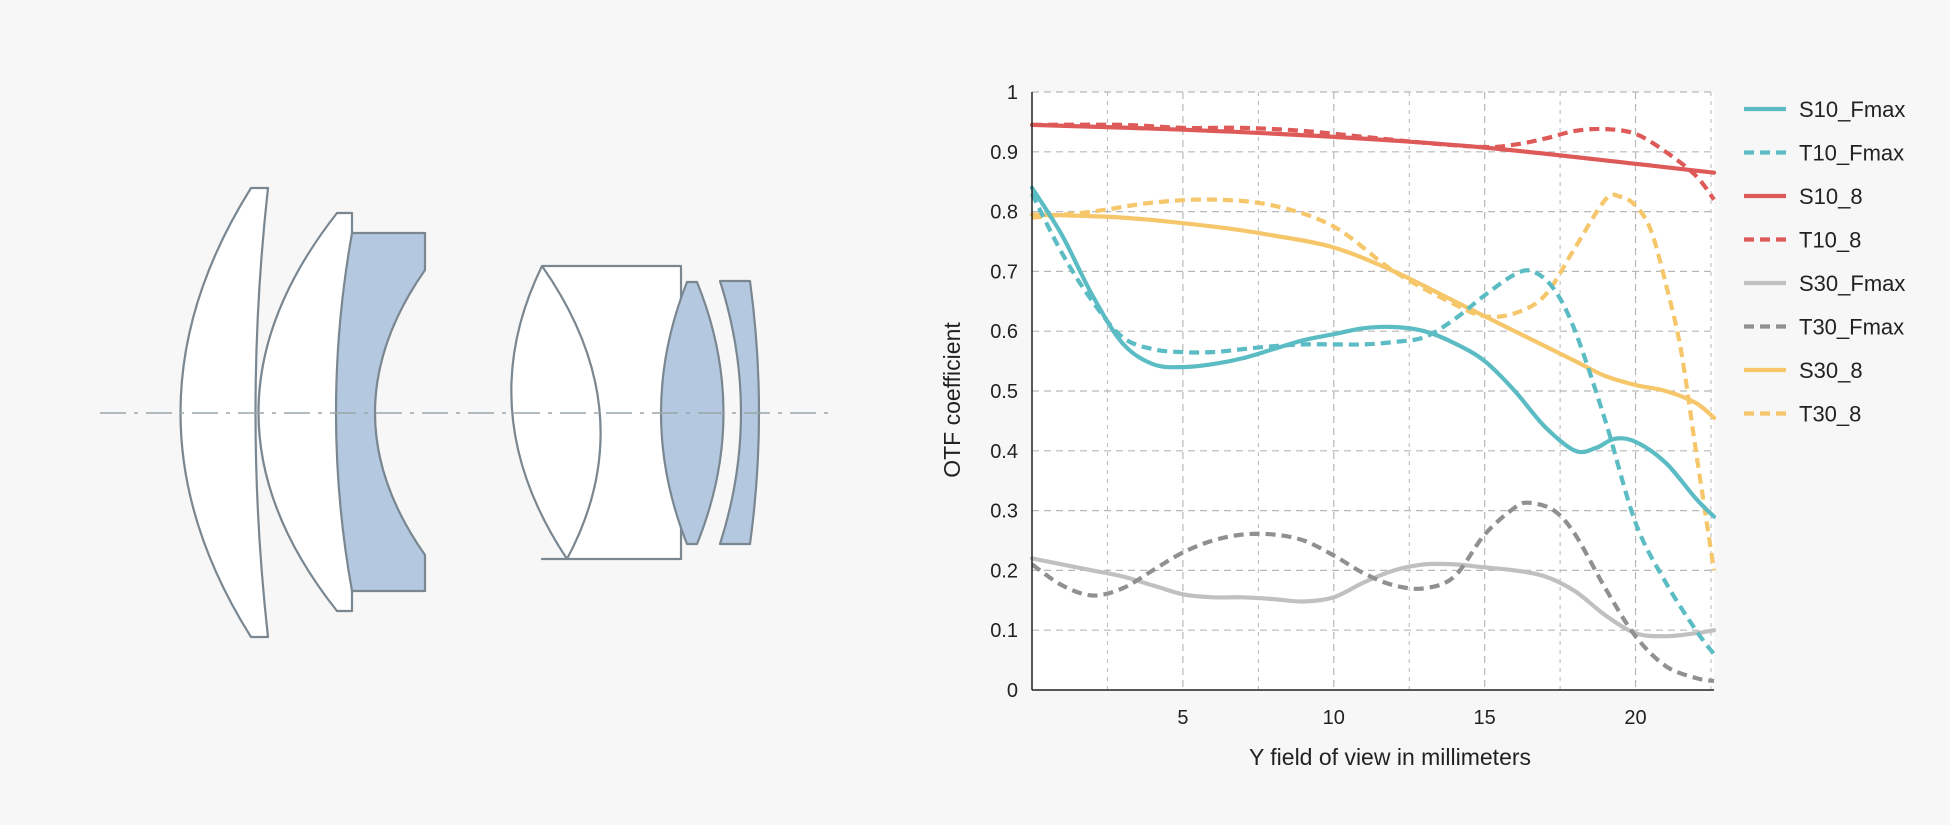 This screenshot has width=1950, height=825. What do you see at coordinates (1004, 452) in the screenshot?
I see `y-tick-label: 0.4` at bounding box center [1004, 452].